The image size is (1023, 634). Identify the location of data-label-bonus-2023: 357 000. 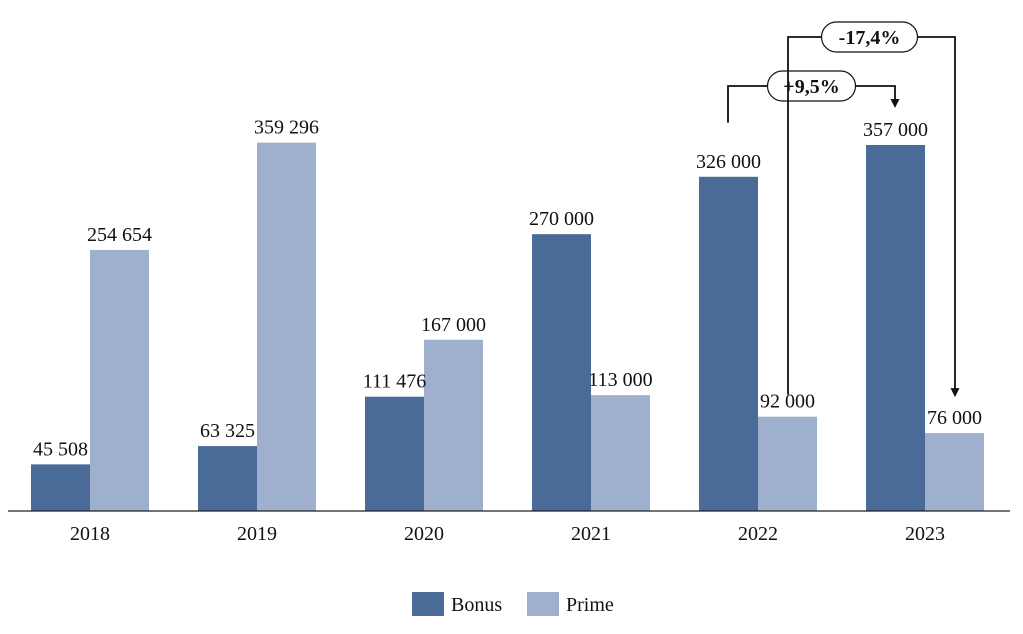
(895, 130).